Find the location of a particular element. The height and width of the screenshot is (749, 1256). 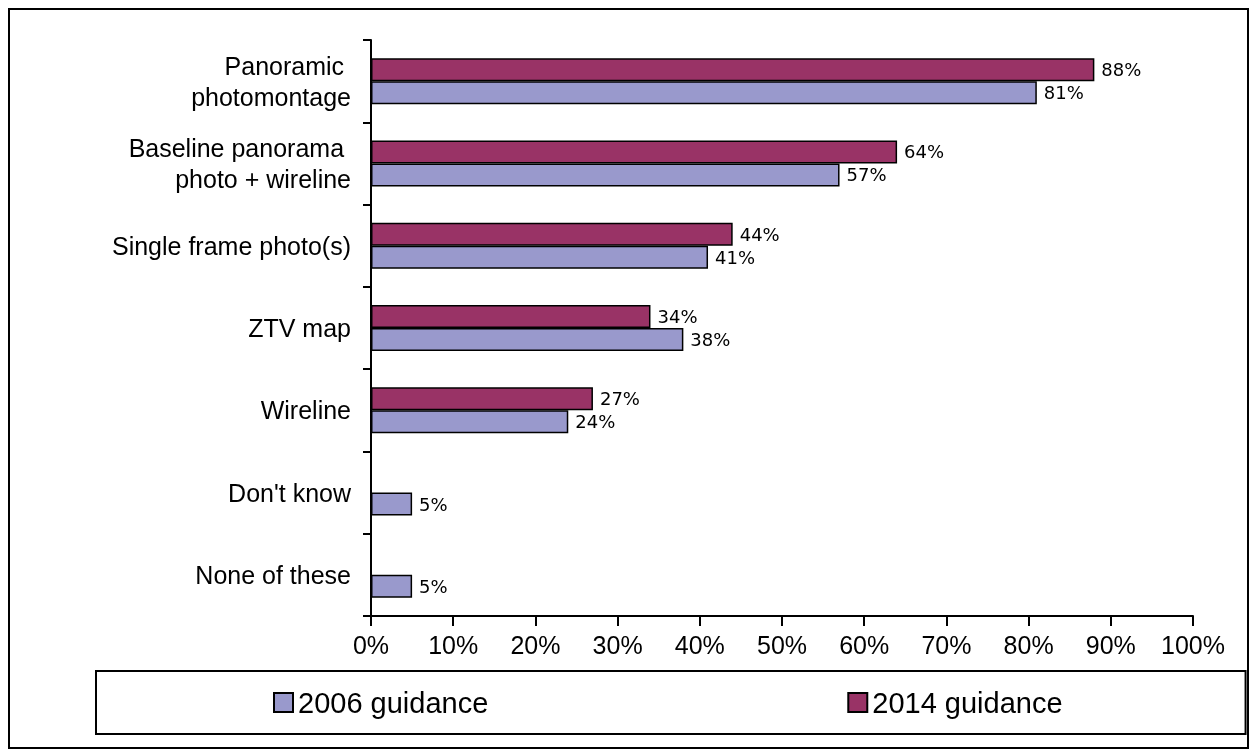

x-tick-label: 60% is located at coordinates (864, 644).